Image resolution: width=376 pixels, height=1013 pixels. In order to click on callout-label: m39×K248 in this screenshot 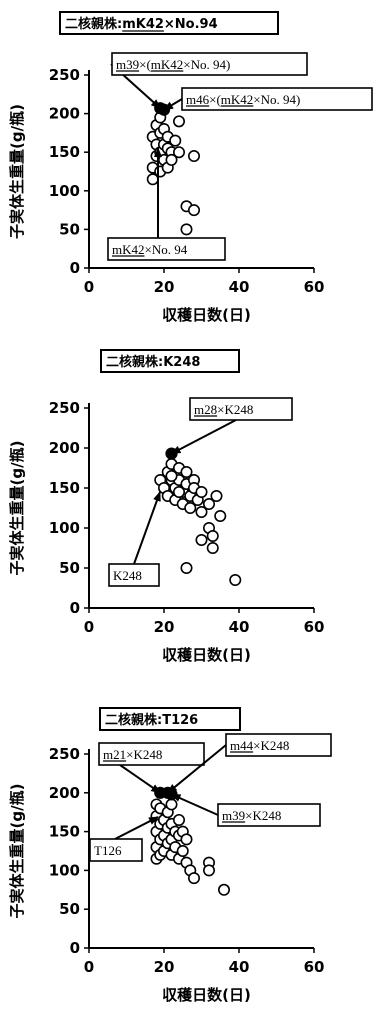, I will do `click(251, 815)`.